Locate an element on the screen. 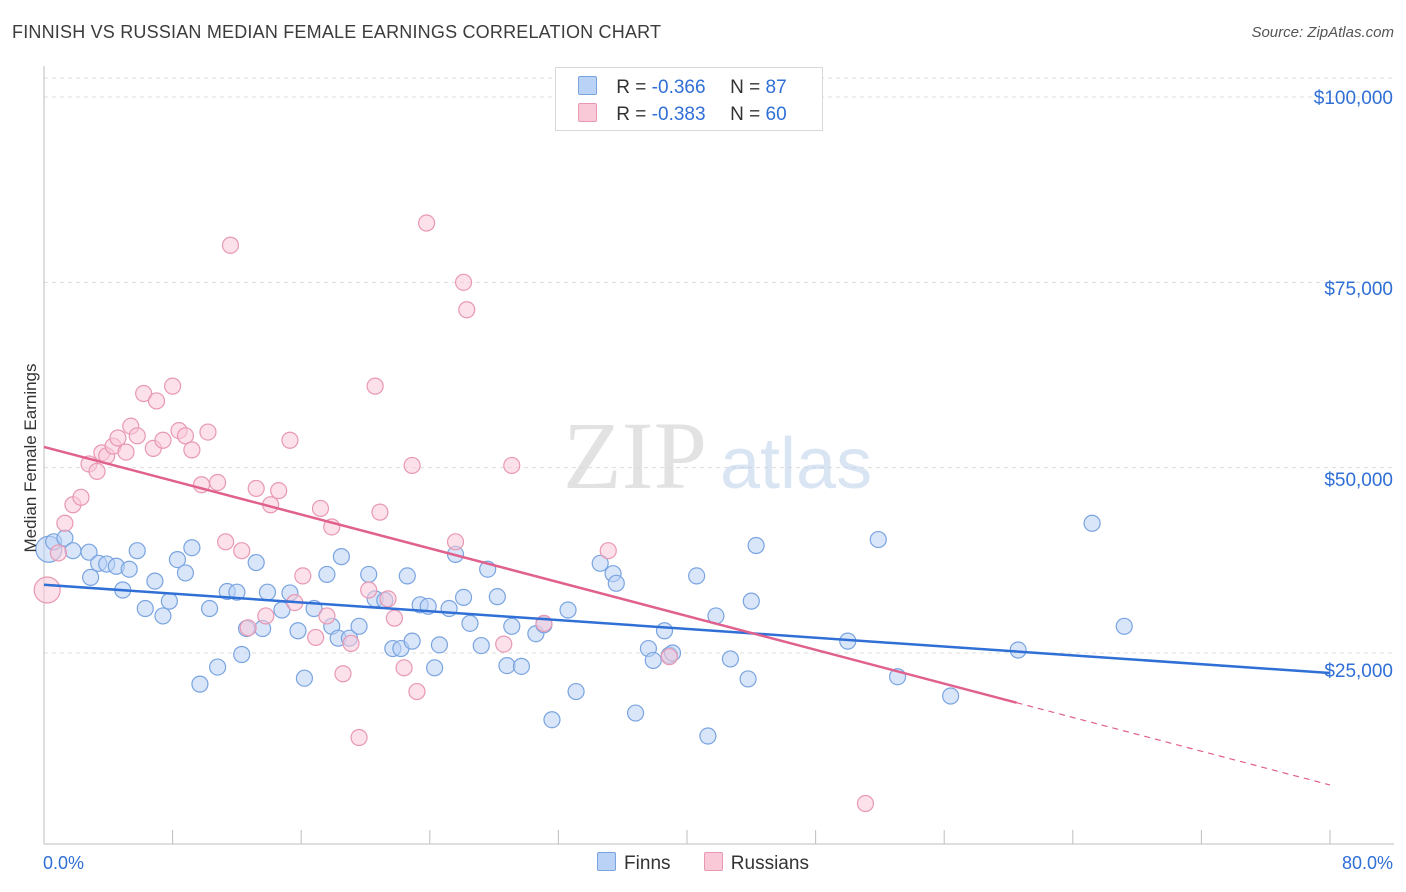  legend-item-russians: Russians is located at coordinates (756, 863).